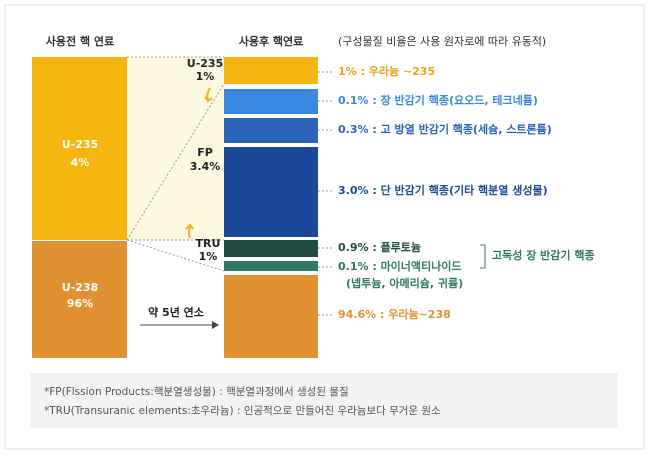 This screenshot has height=459, width=650. Describe the element at coordinates (404, 283) in the screenshot. I see `after-label: (넵투늄, 아메리슘, 귀륨)` at that location.